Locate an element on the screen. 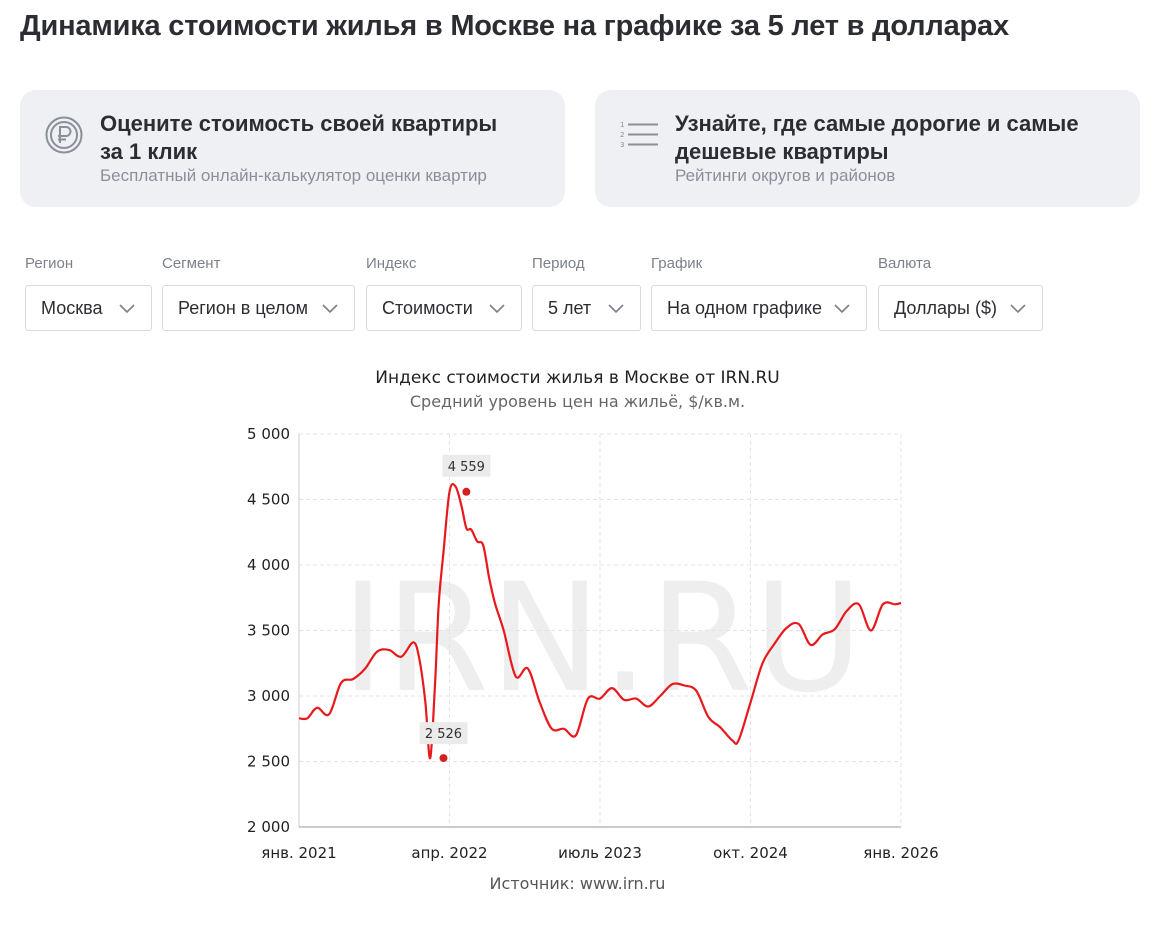 The width and height of the screenshot is (1155, 947). numbered-list-icon: 1 2 3 is located at coordinates (639, 135).